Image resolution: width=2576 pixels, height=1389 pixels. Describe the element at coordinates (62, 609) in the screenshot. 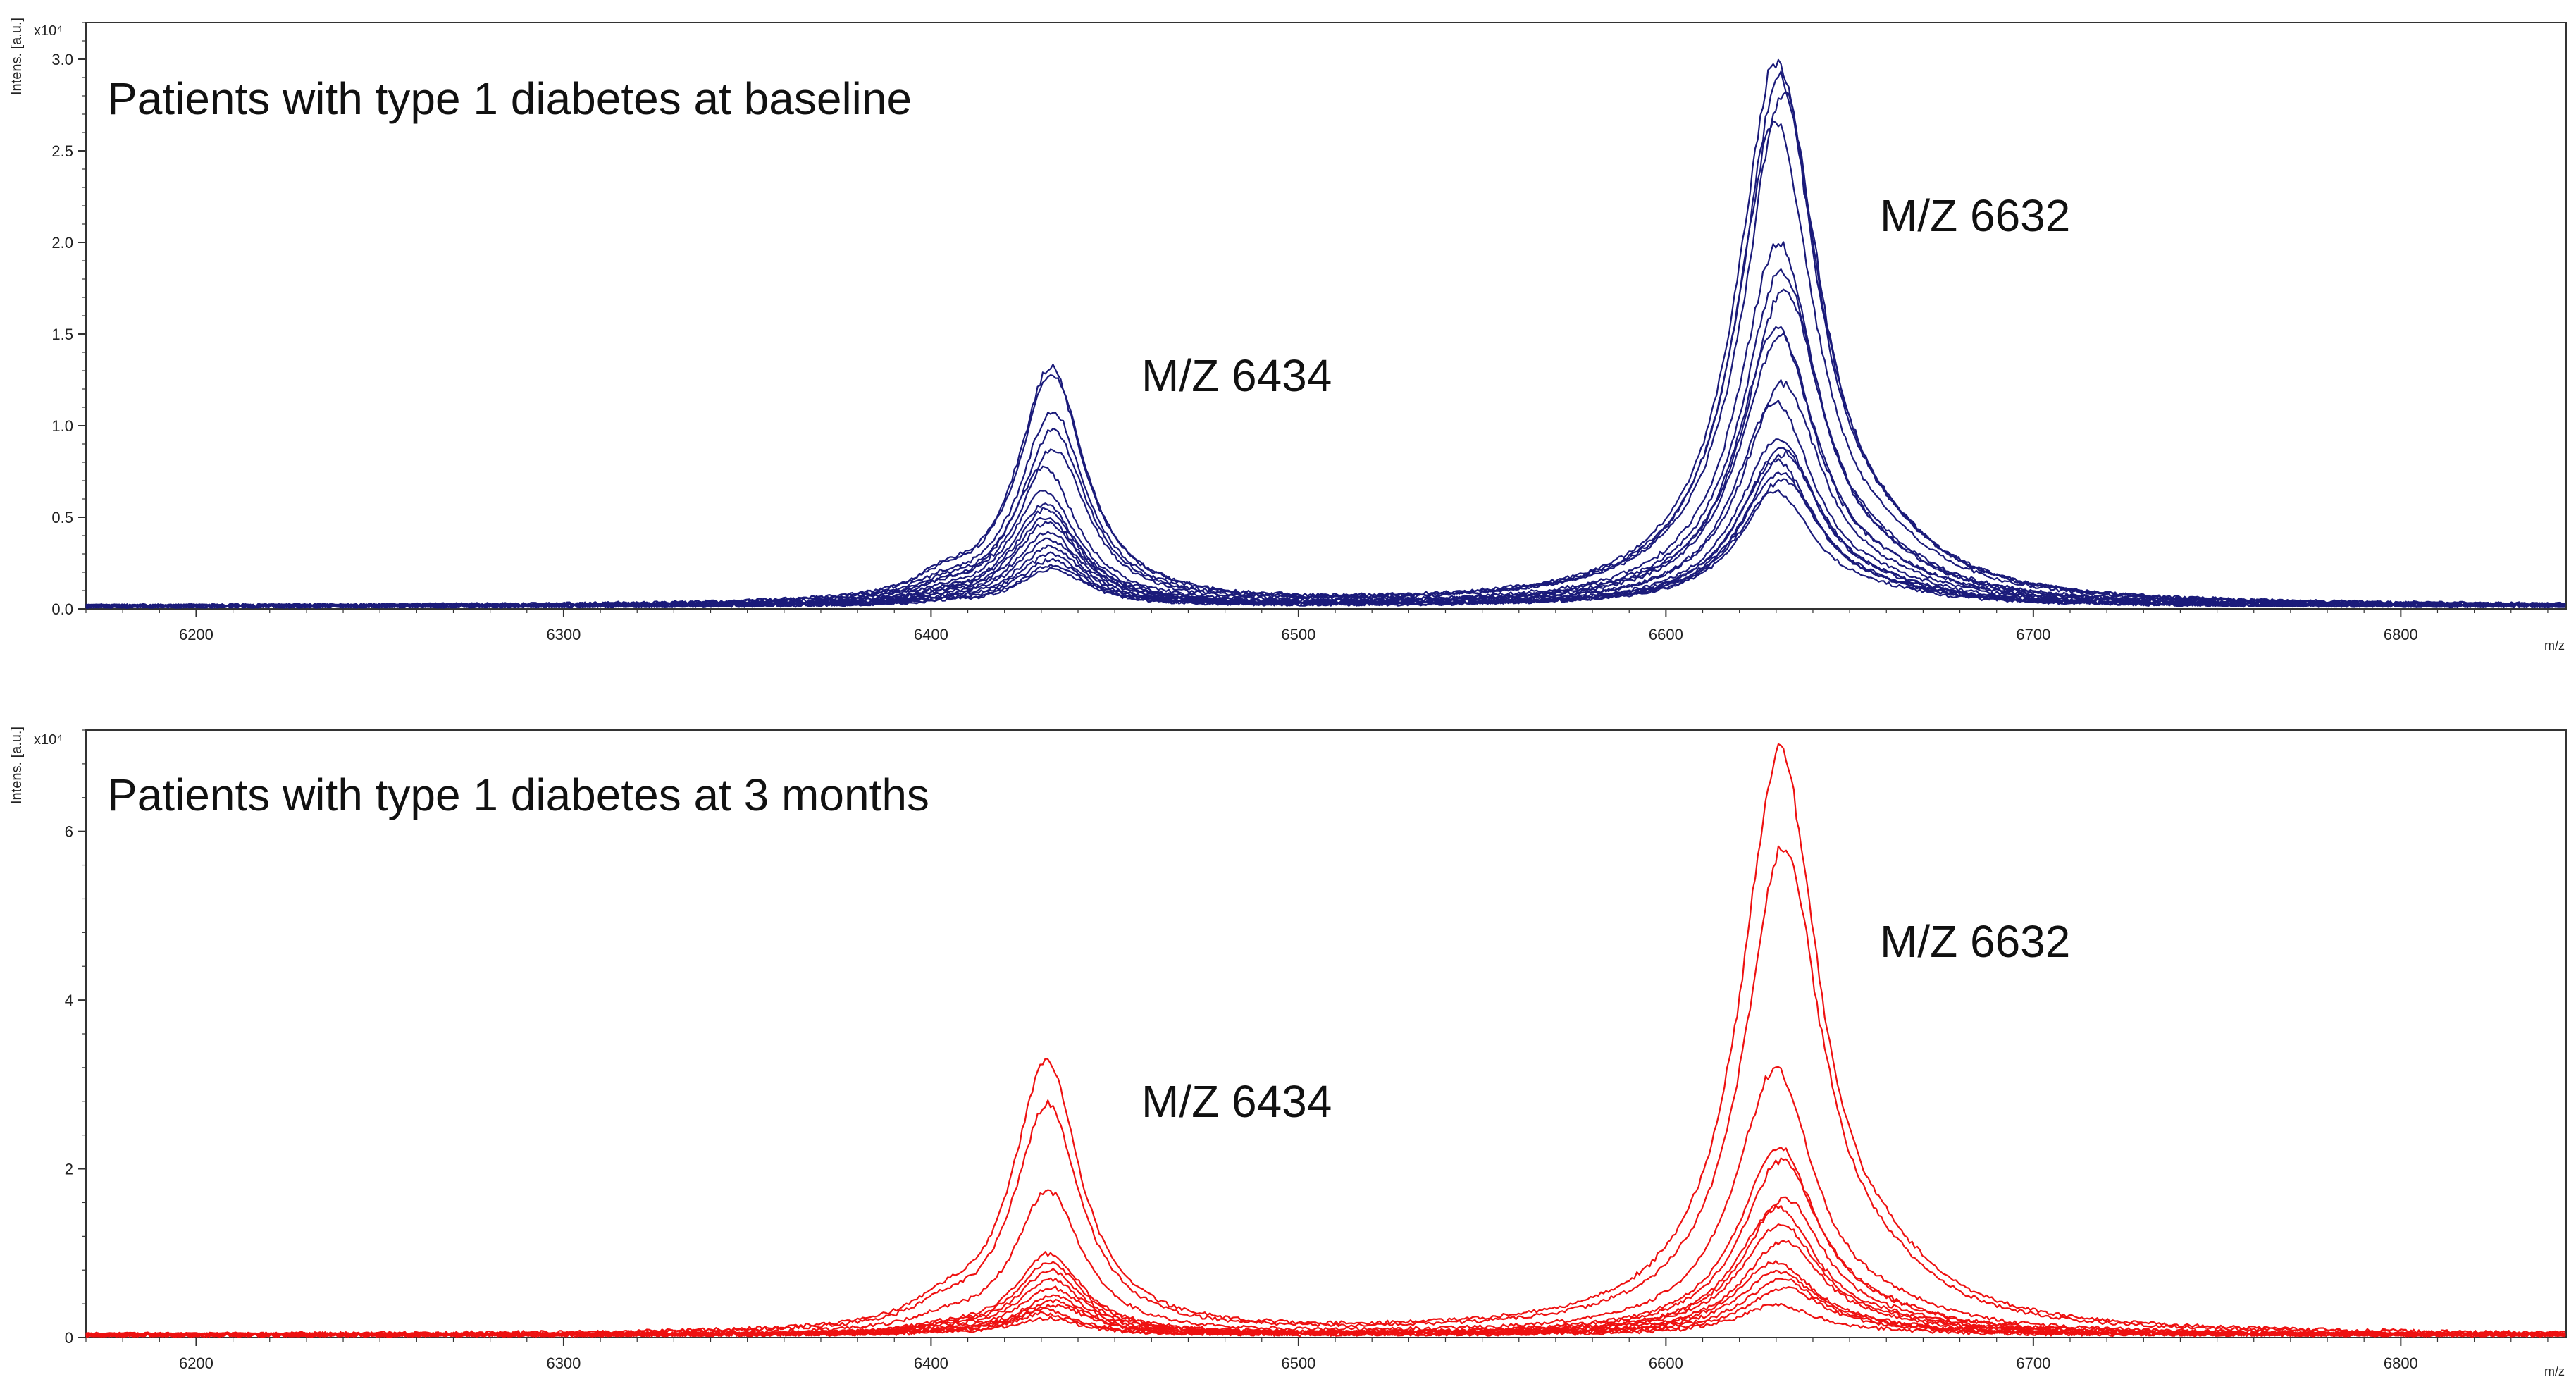

I see `y-tick-label: 0.0` at that location.